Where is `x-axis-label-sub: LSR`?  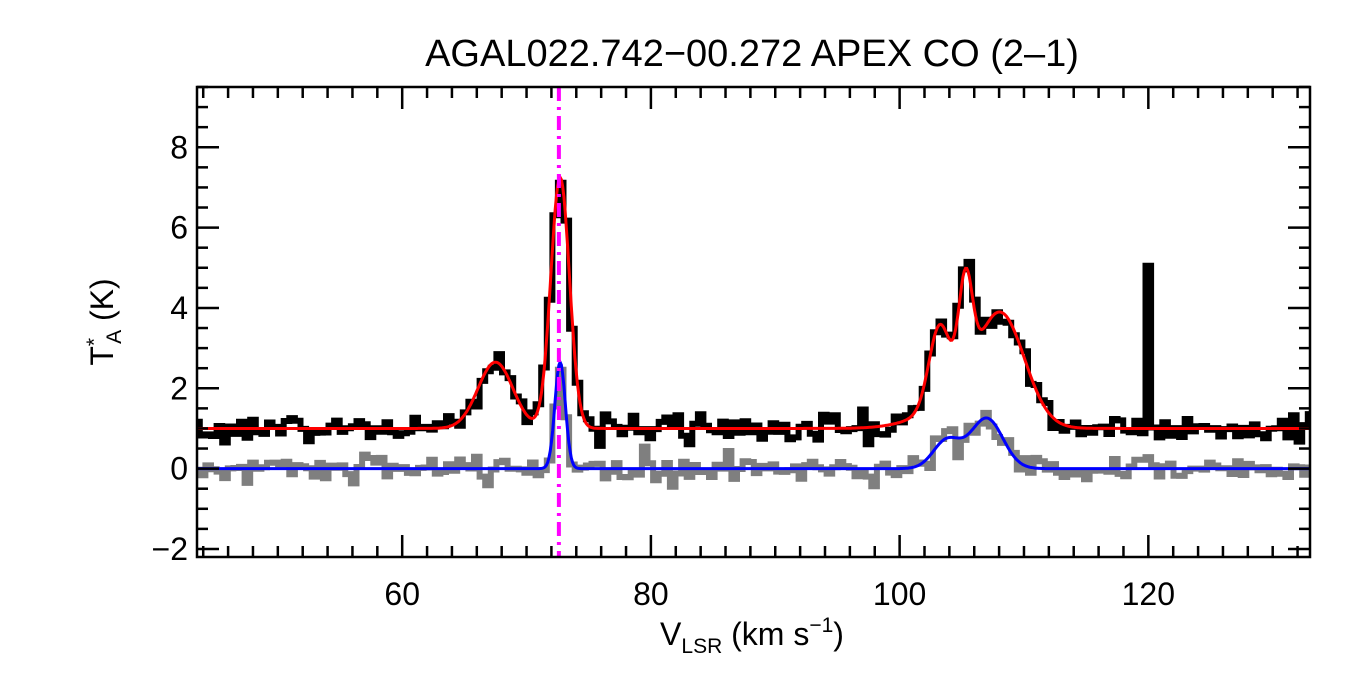 x-axis-label-sub: LSR is located at coordinates (701, 646).